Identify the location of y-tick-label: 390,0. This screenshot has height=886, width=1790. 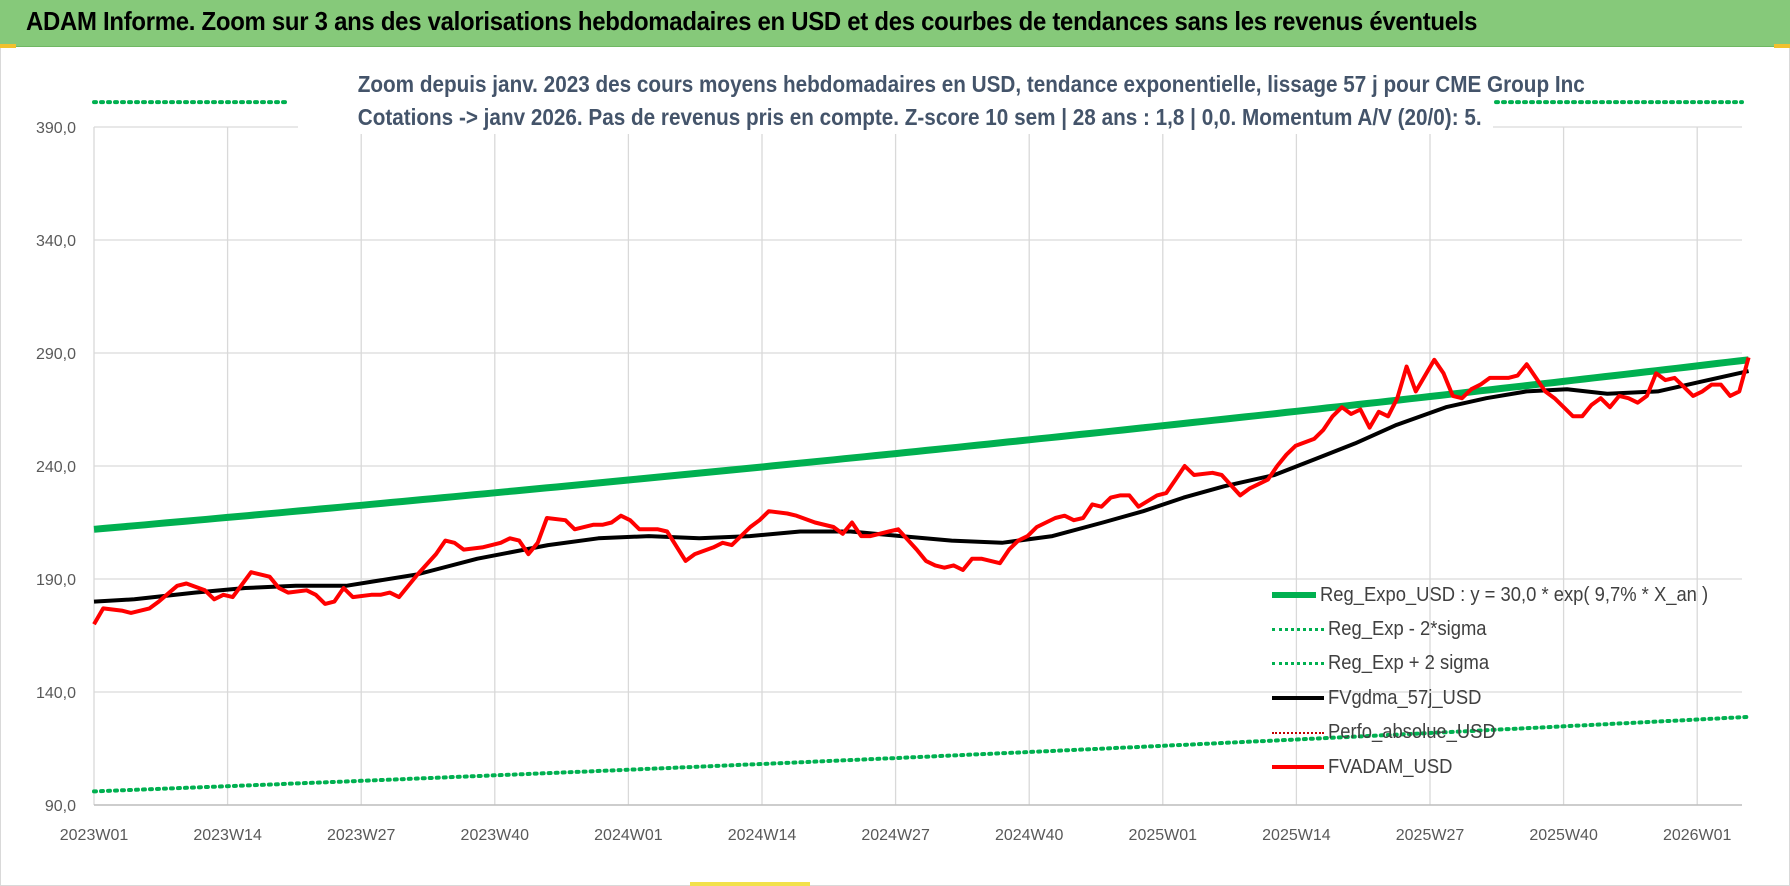
(56, 128).